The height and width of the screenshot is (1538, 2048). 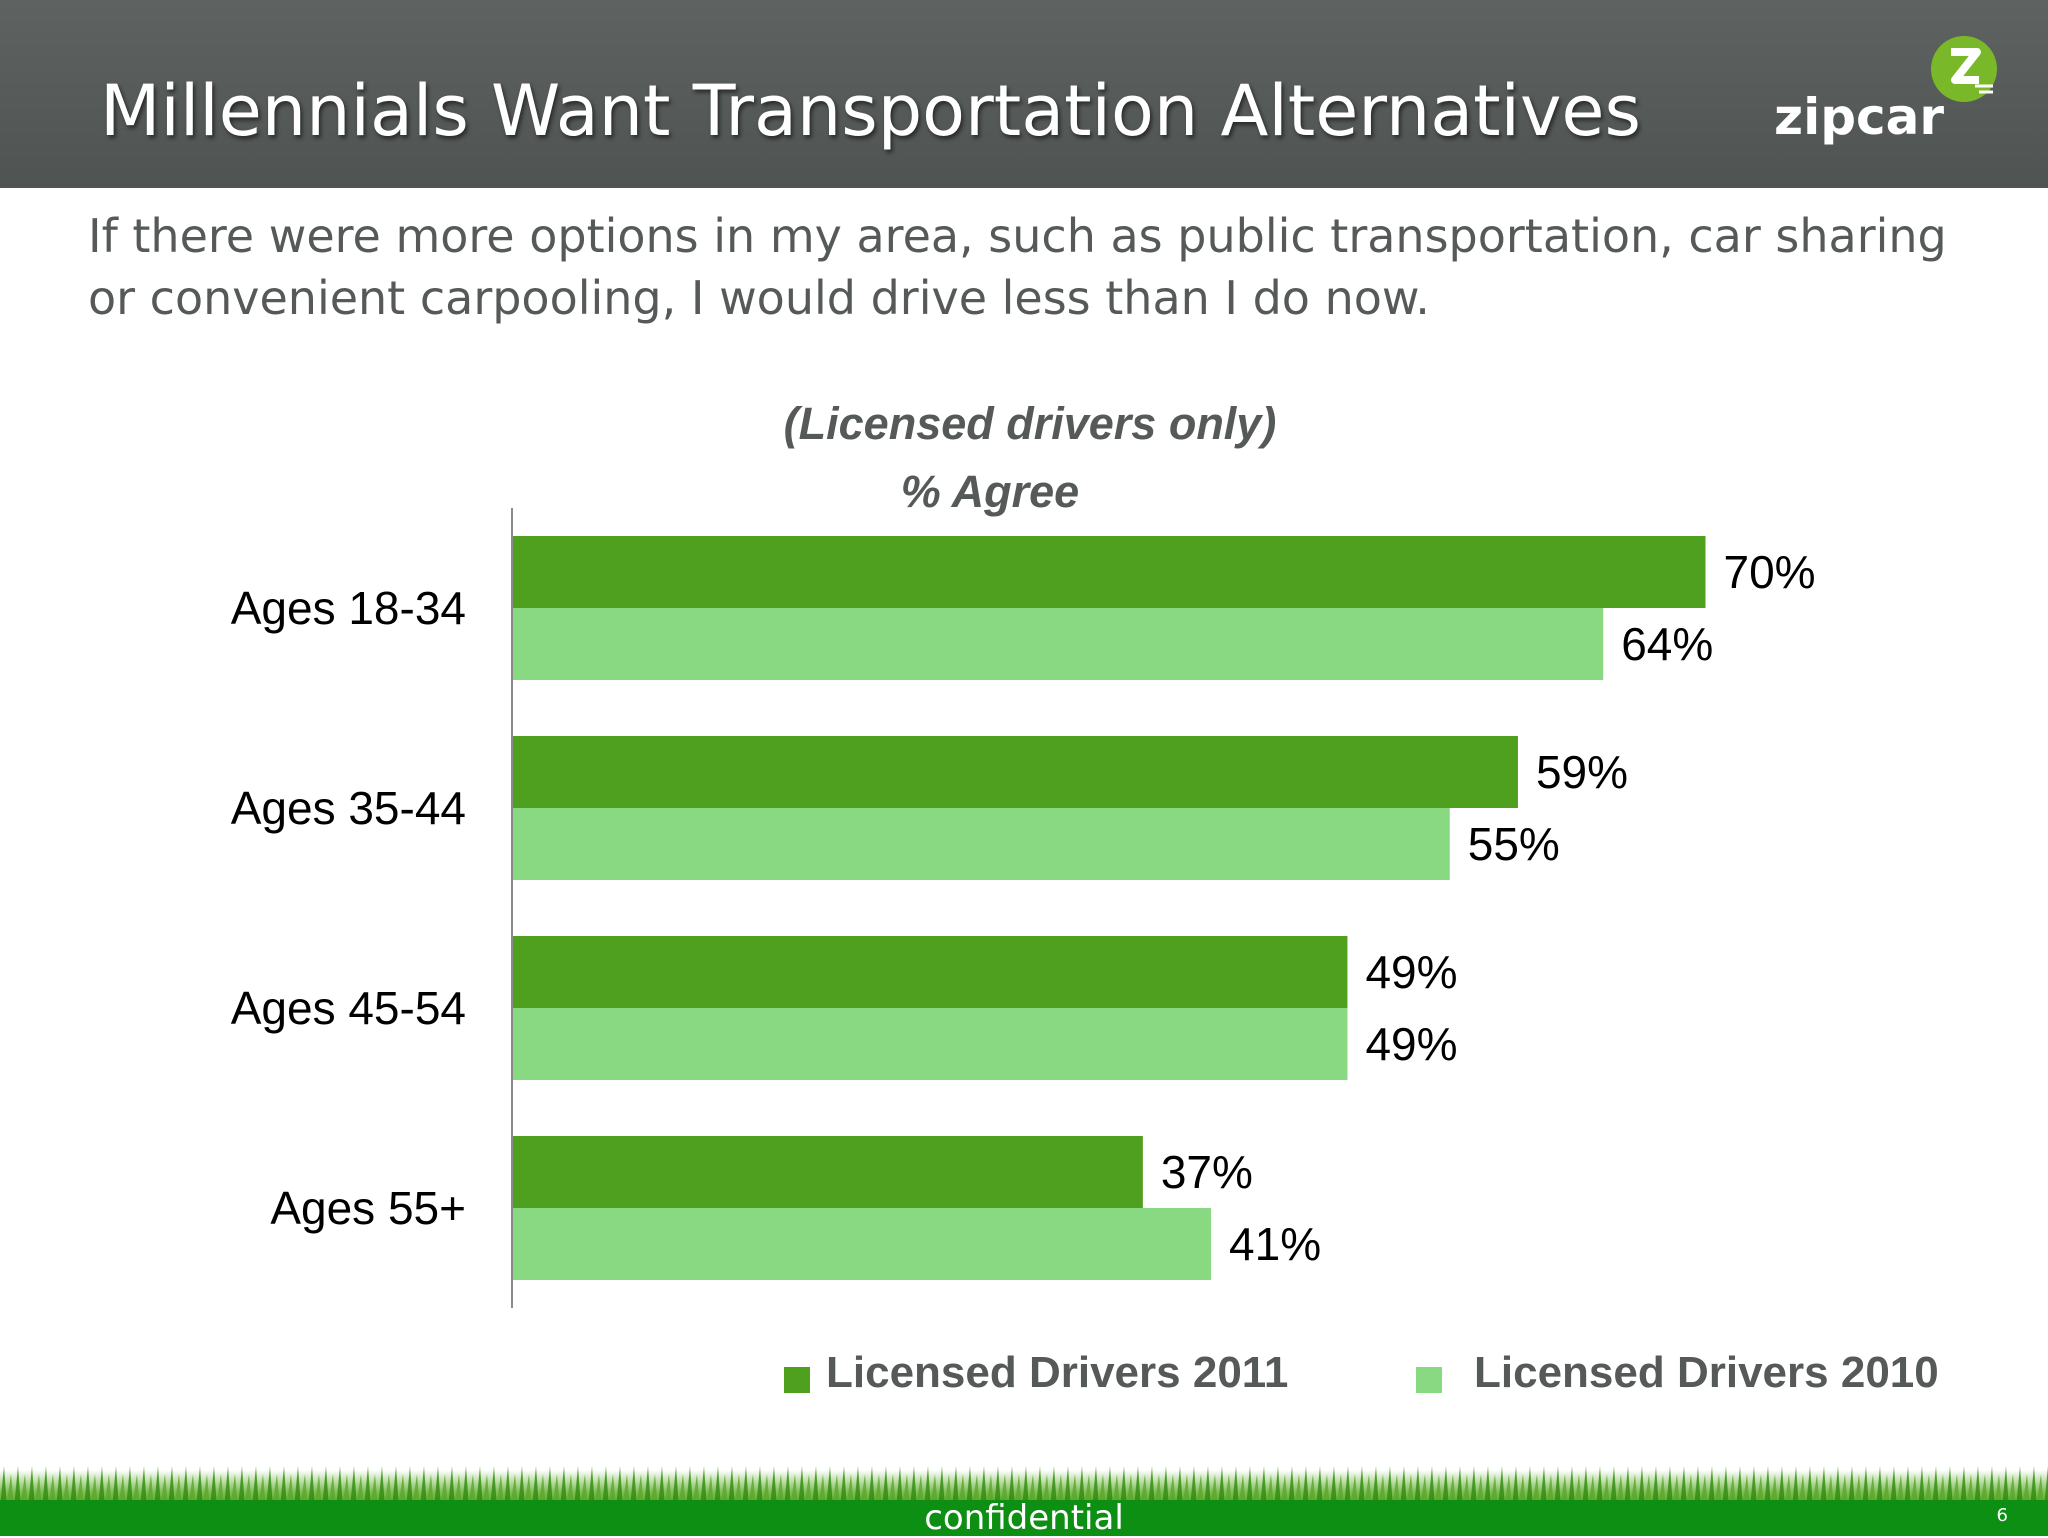 I want to click on data-label-ages-18-34-2010: 64%, so click(x=1667, y=644).